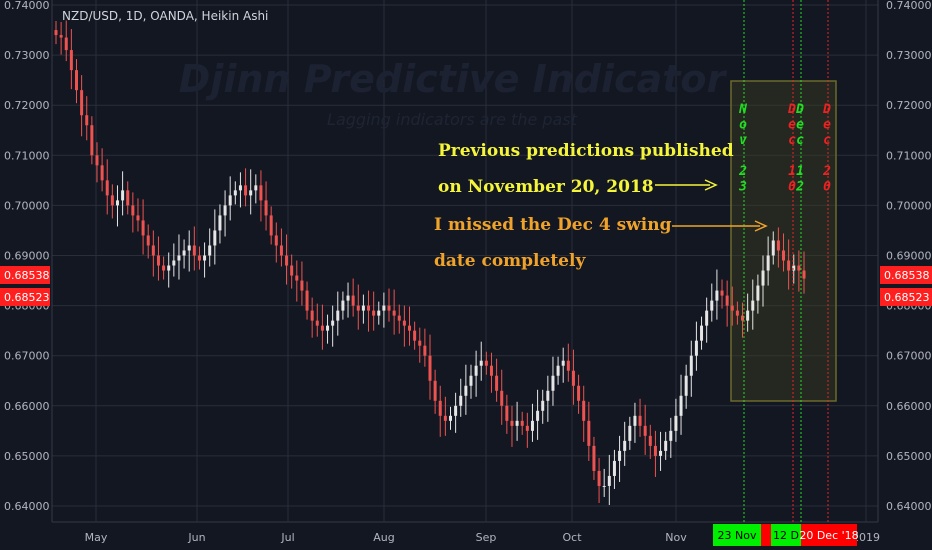  Describe the element at coordinates (909, 506) in the screenshot. I see `y-tick-label: 0.64000` at that location.